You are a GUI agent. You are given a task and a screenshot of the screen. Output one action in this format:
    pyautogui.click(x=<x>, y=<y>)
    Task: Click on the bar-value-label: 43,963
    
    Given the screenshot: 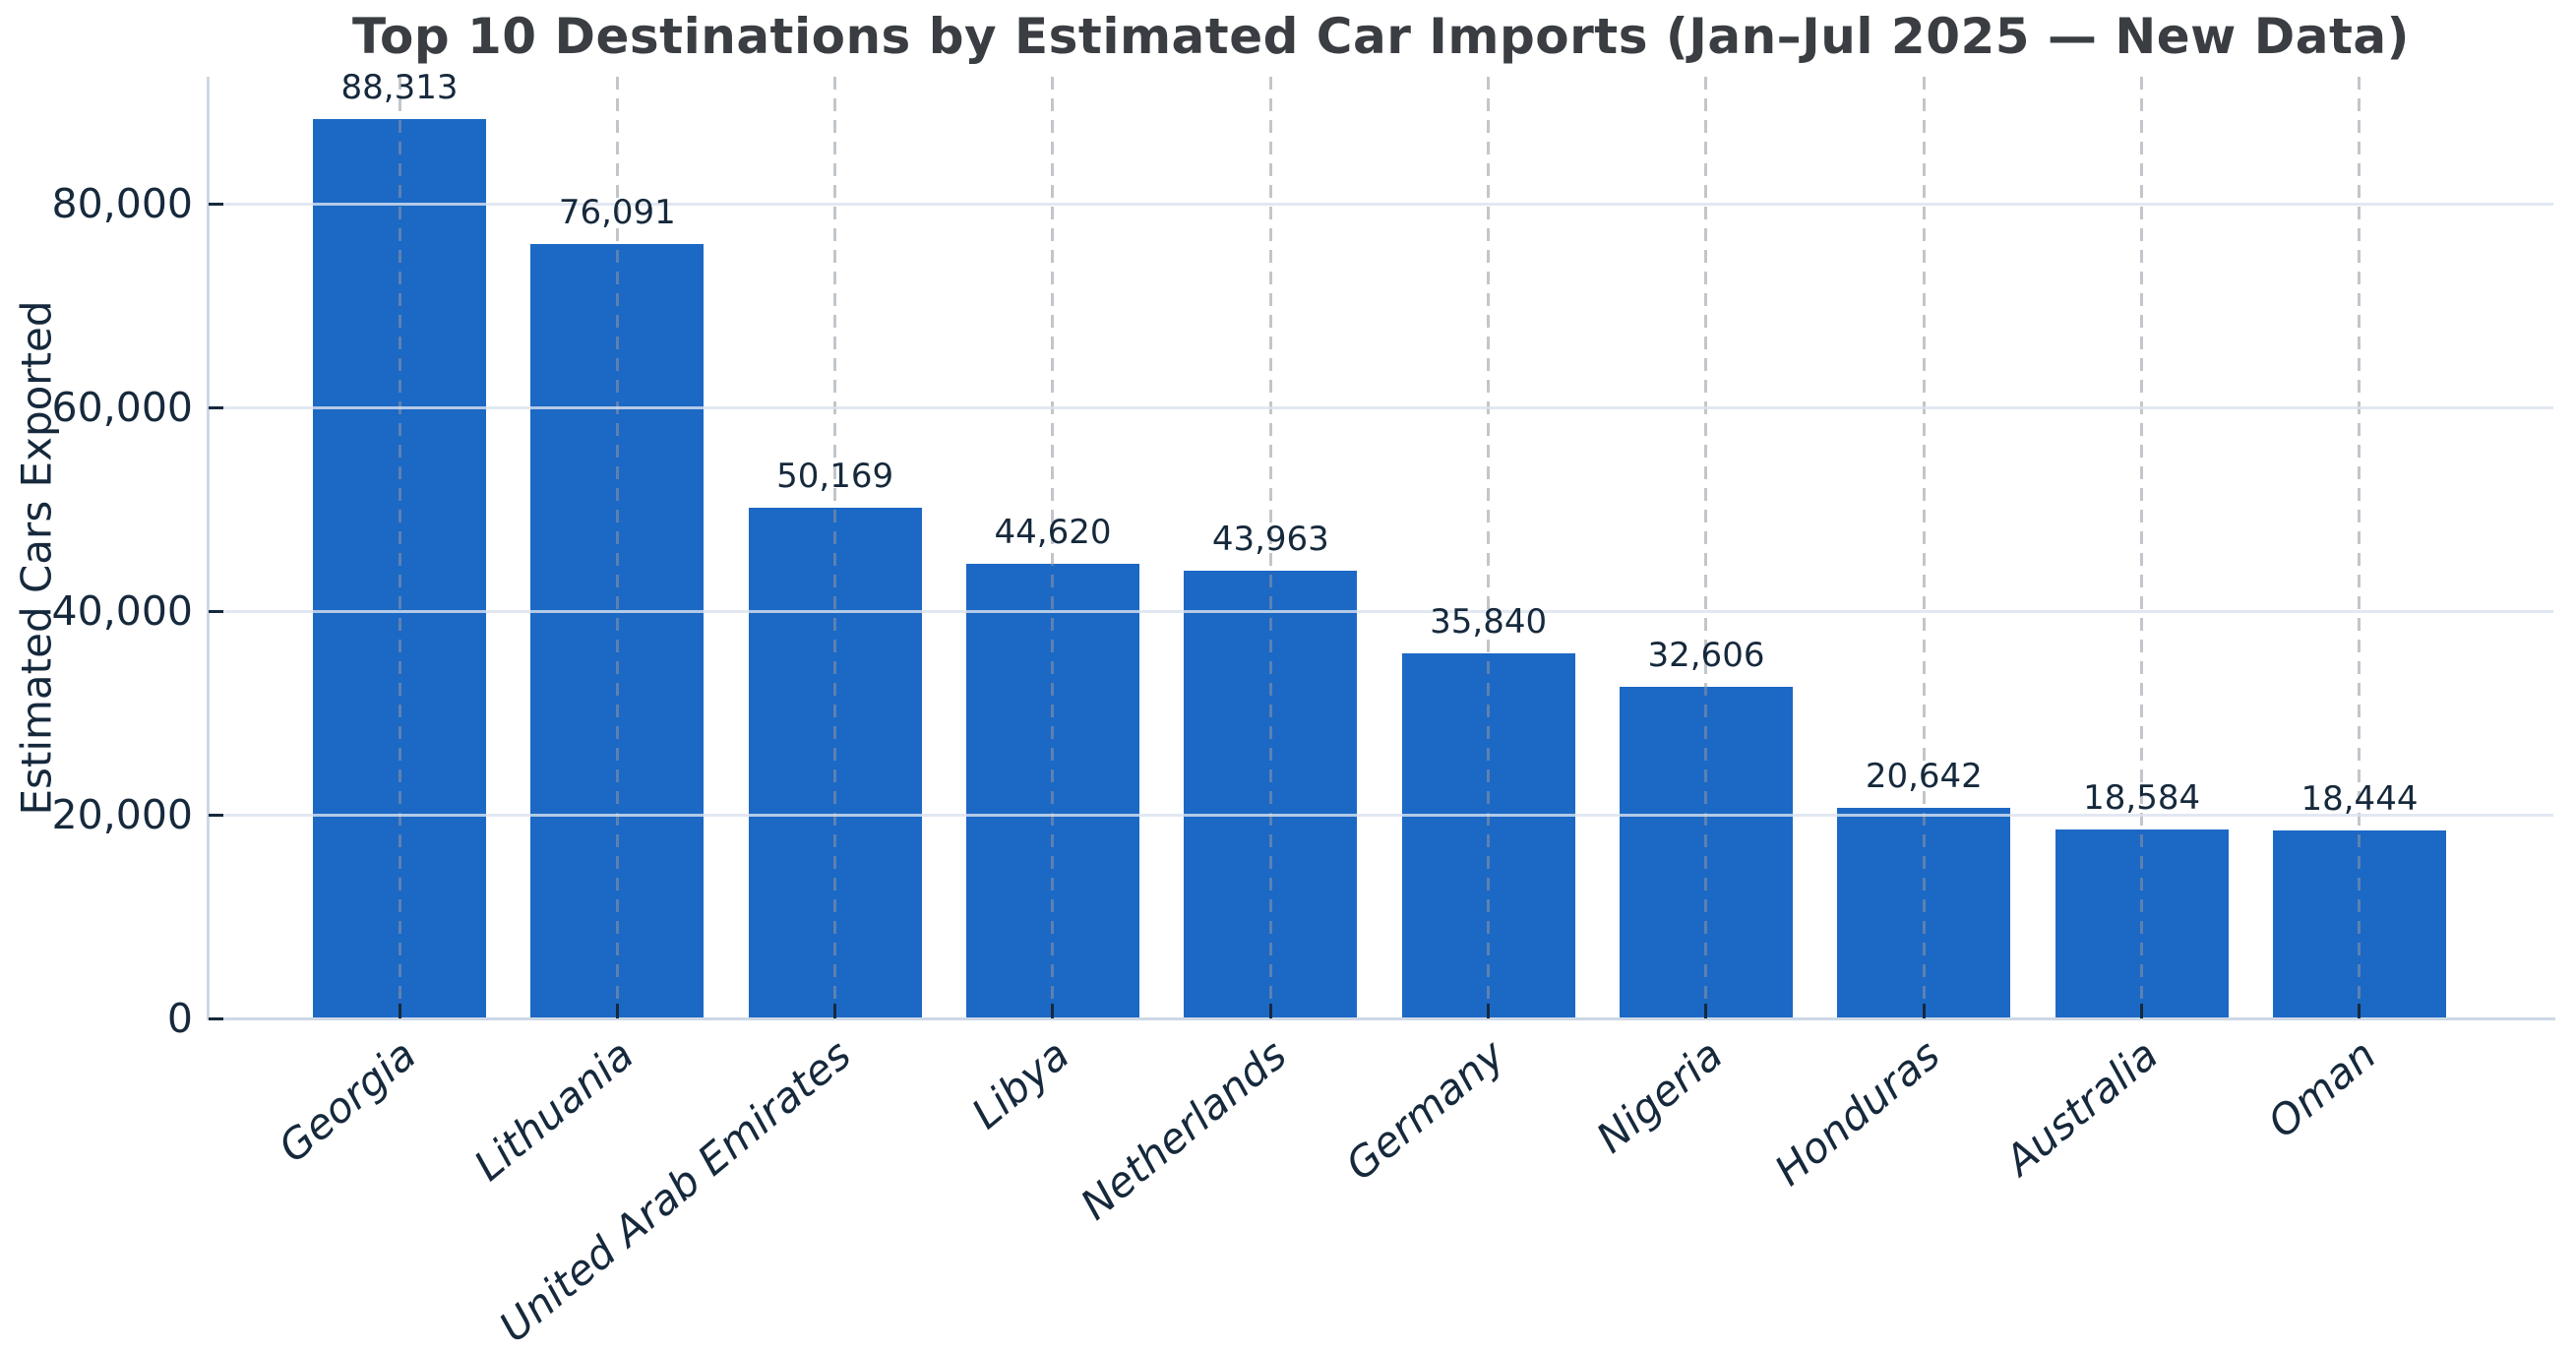 What is the action you would take?
    pyautogui.click(x=1270, y=540)
    